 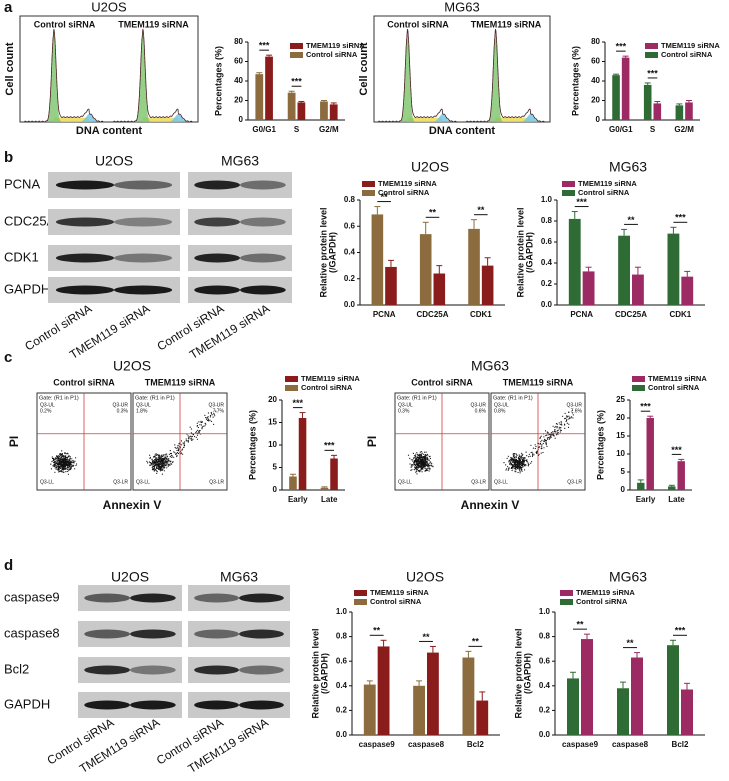 I want to click on x-tick-label: CDK1, so click(x=680, y=314).